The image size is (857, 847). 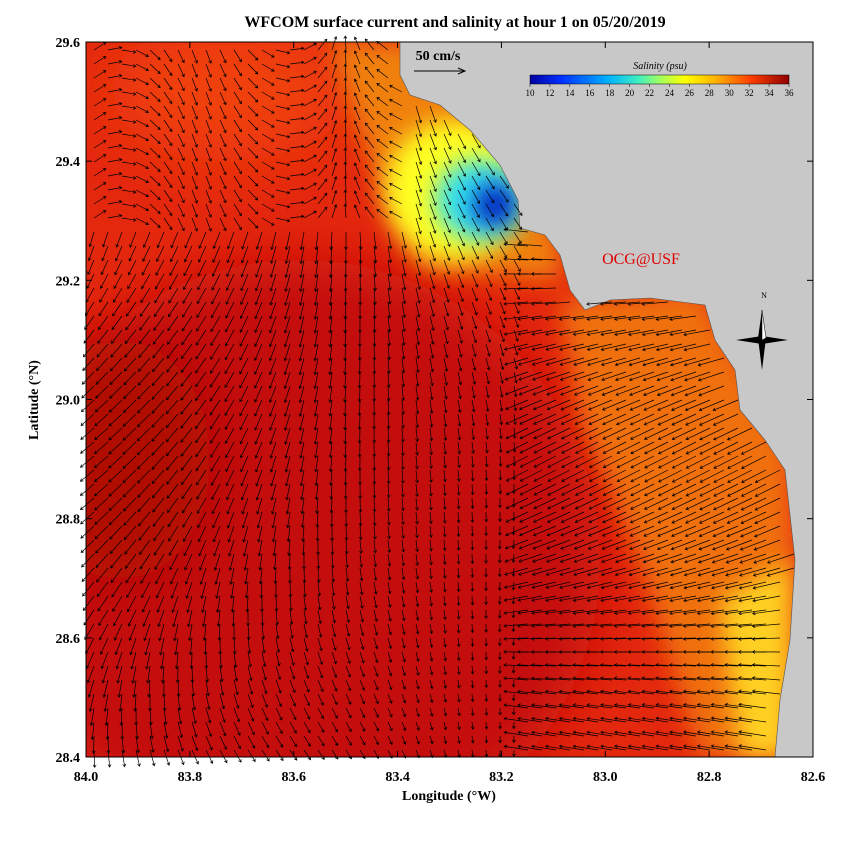 I want to click on y-tick-label: 28.6, so click(x=68, y=639).